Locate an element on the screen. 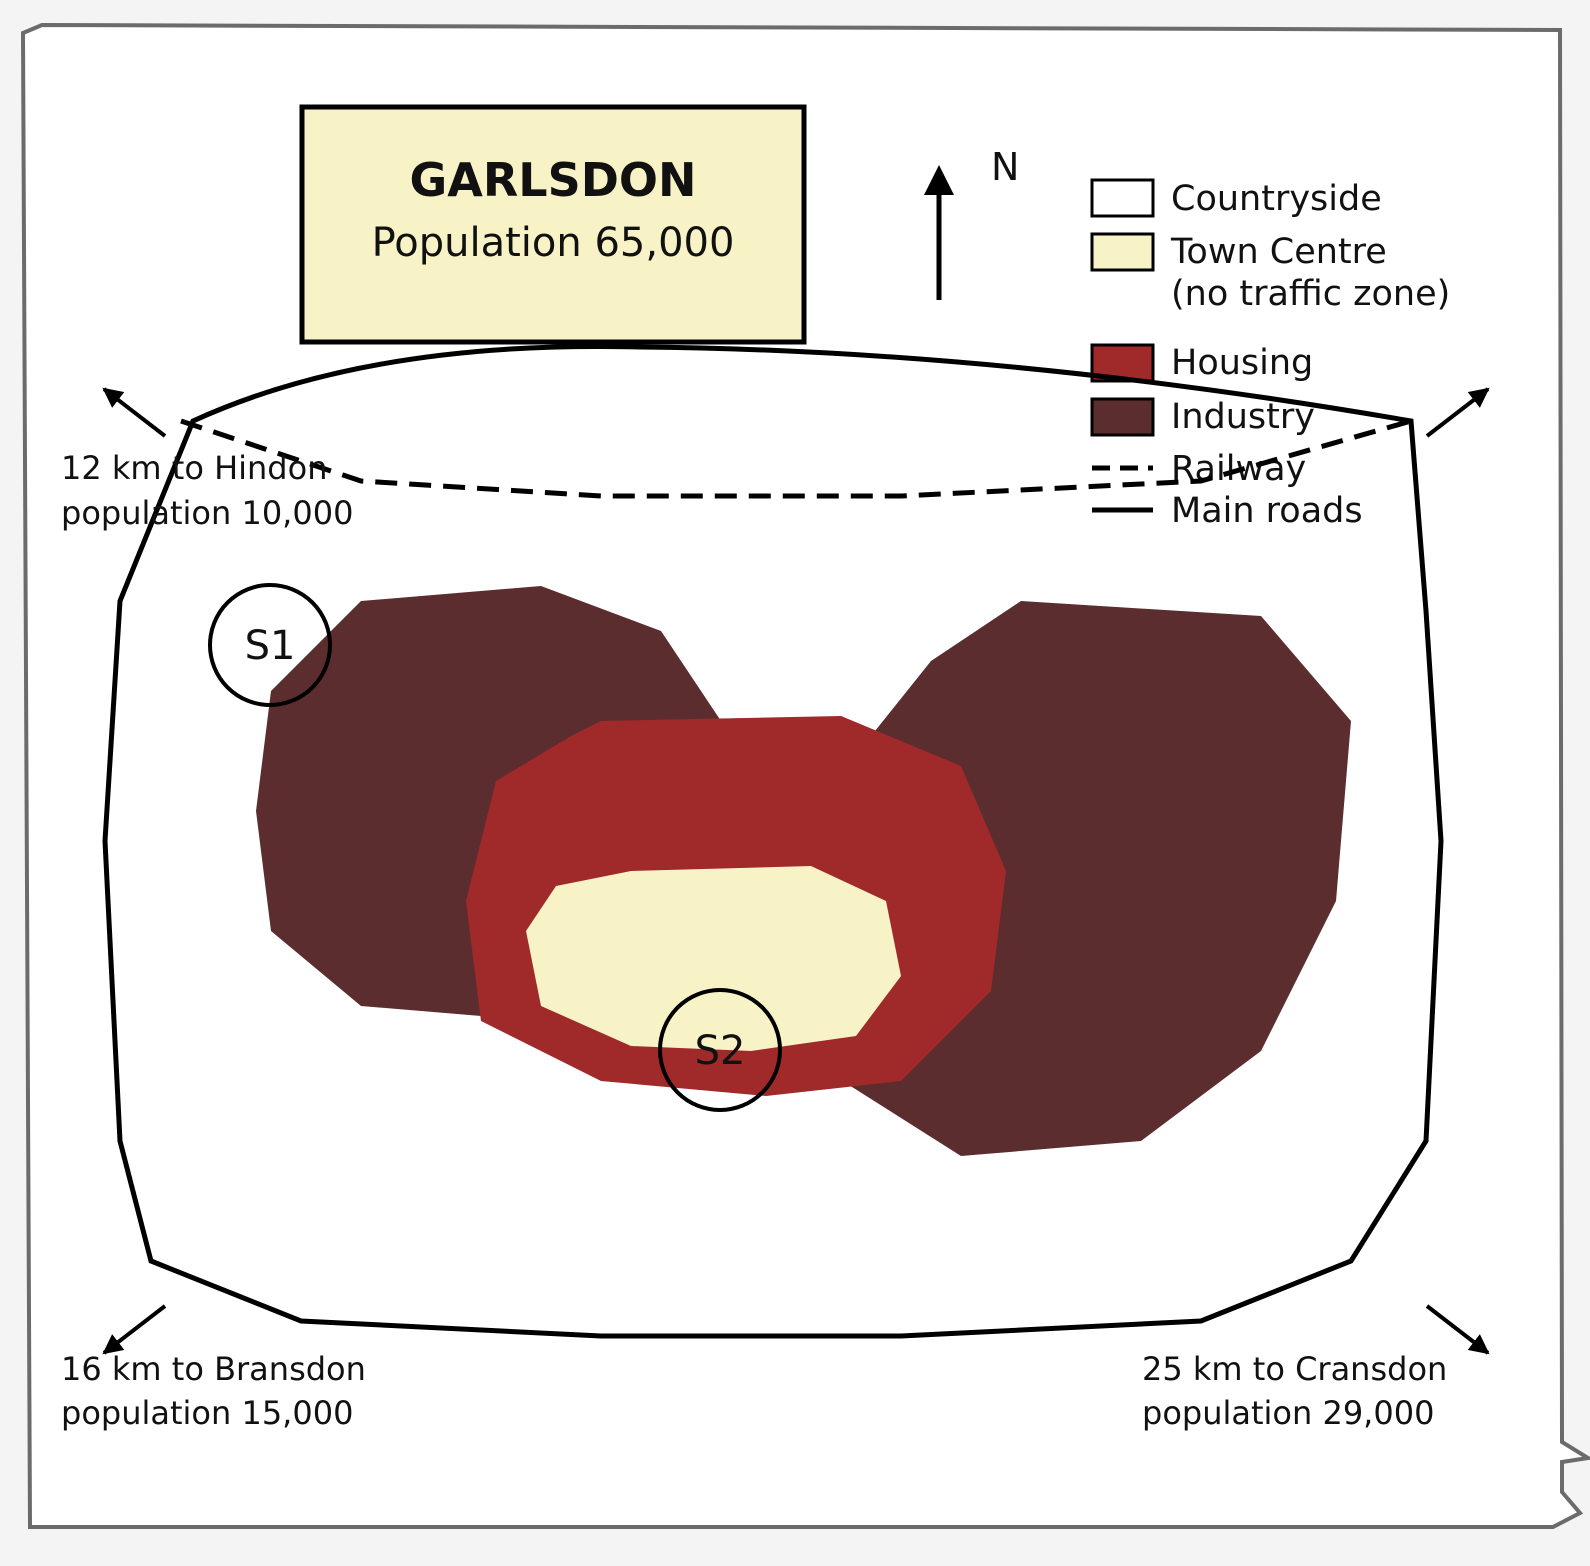  legend-label-housing: Housing is located at coordinates (1242, 363).